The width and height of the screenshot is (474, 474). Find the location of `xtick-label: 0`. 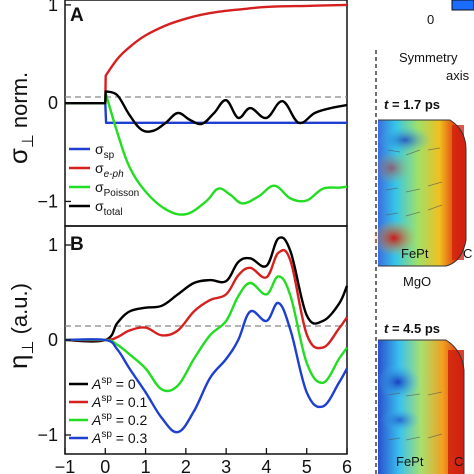

xtick-label: 0 is located at coordinates (105, 465).